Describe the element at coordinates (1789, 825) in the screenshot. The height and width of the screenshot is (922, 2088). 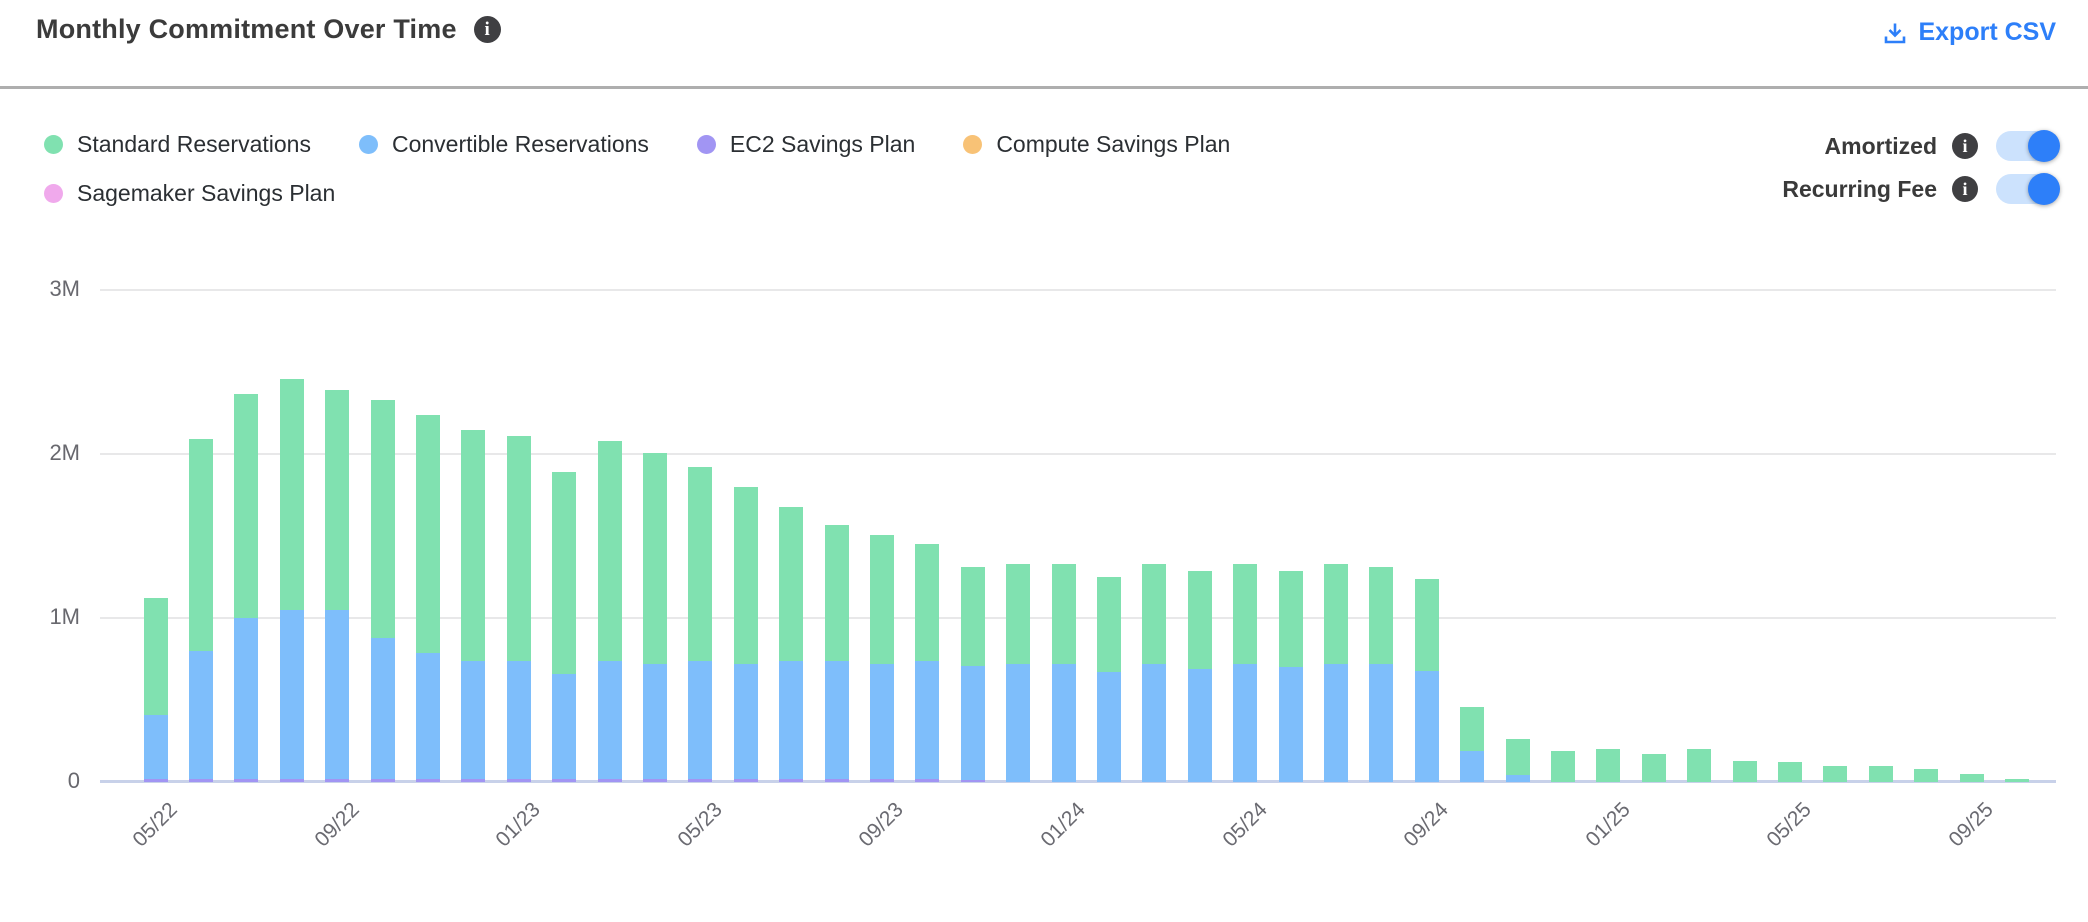
I see `x-axis-tick-05/25: 05/25` at that location.